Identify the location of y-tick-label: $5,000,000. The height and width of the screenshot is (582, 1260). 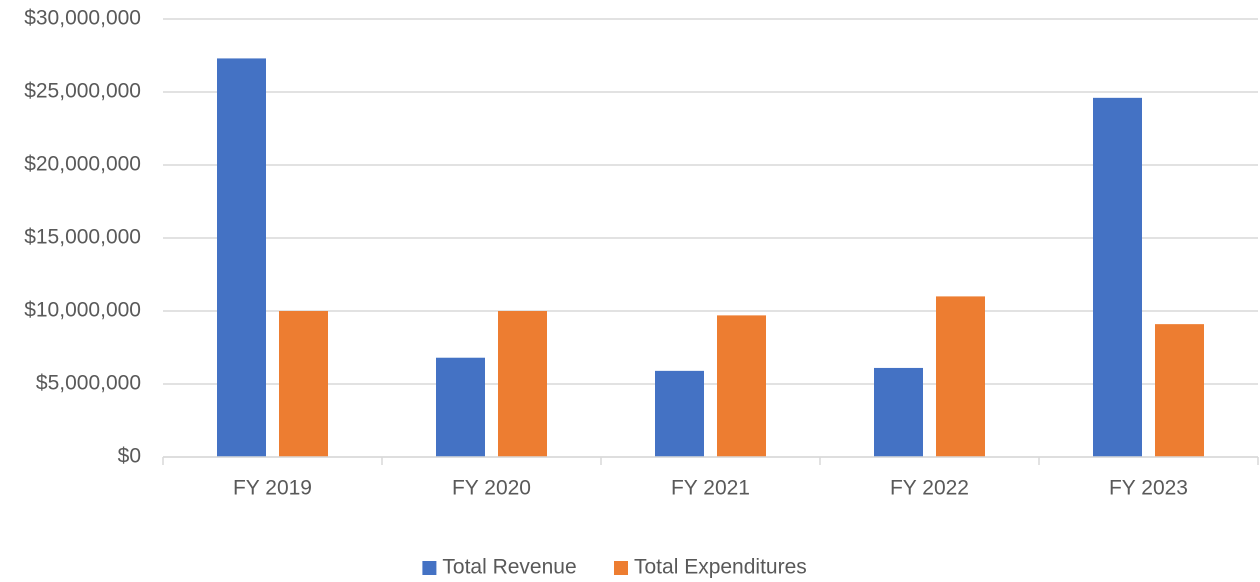
(88, 383).